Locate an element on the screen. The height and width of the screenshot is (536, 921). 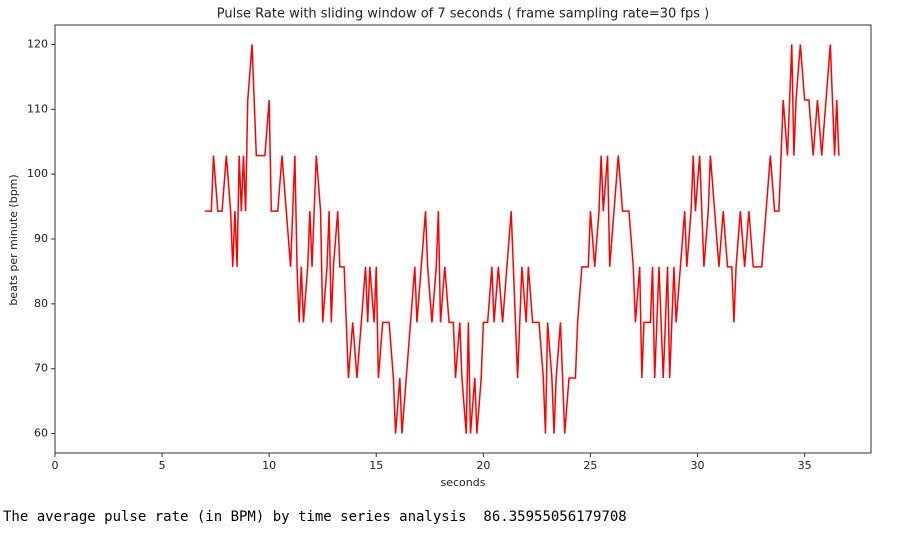
x-tick-label: 5 is located at coordinates (162, 465).